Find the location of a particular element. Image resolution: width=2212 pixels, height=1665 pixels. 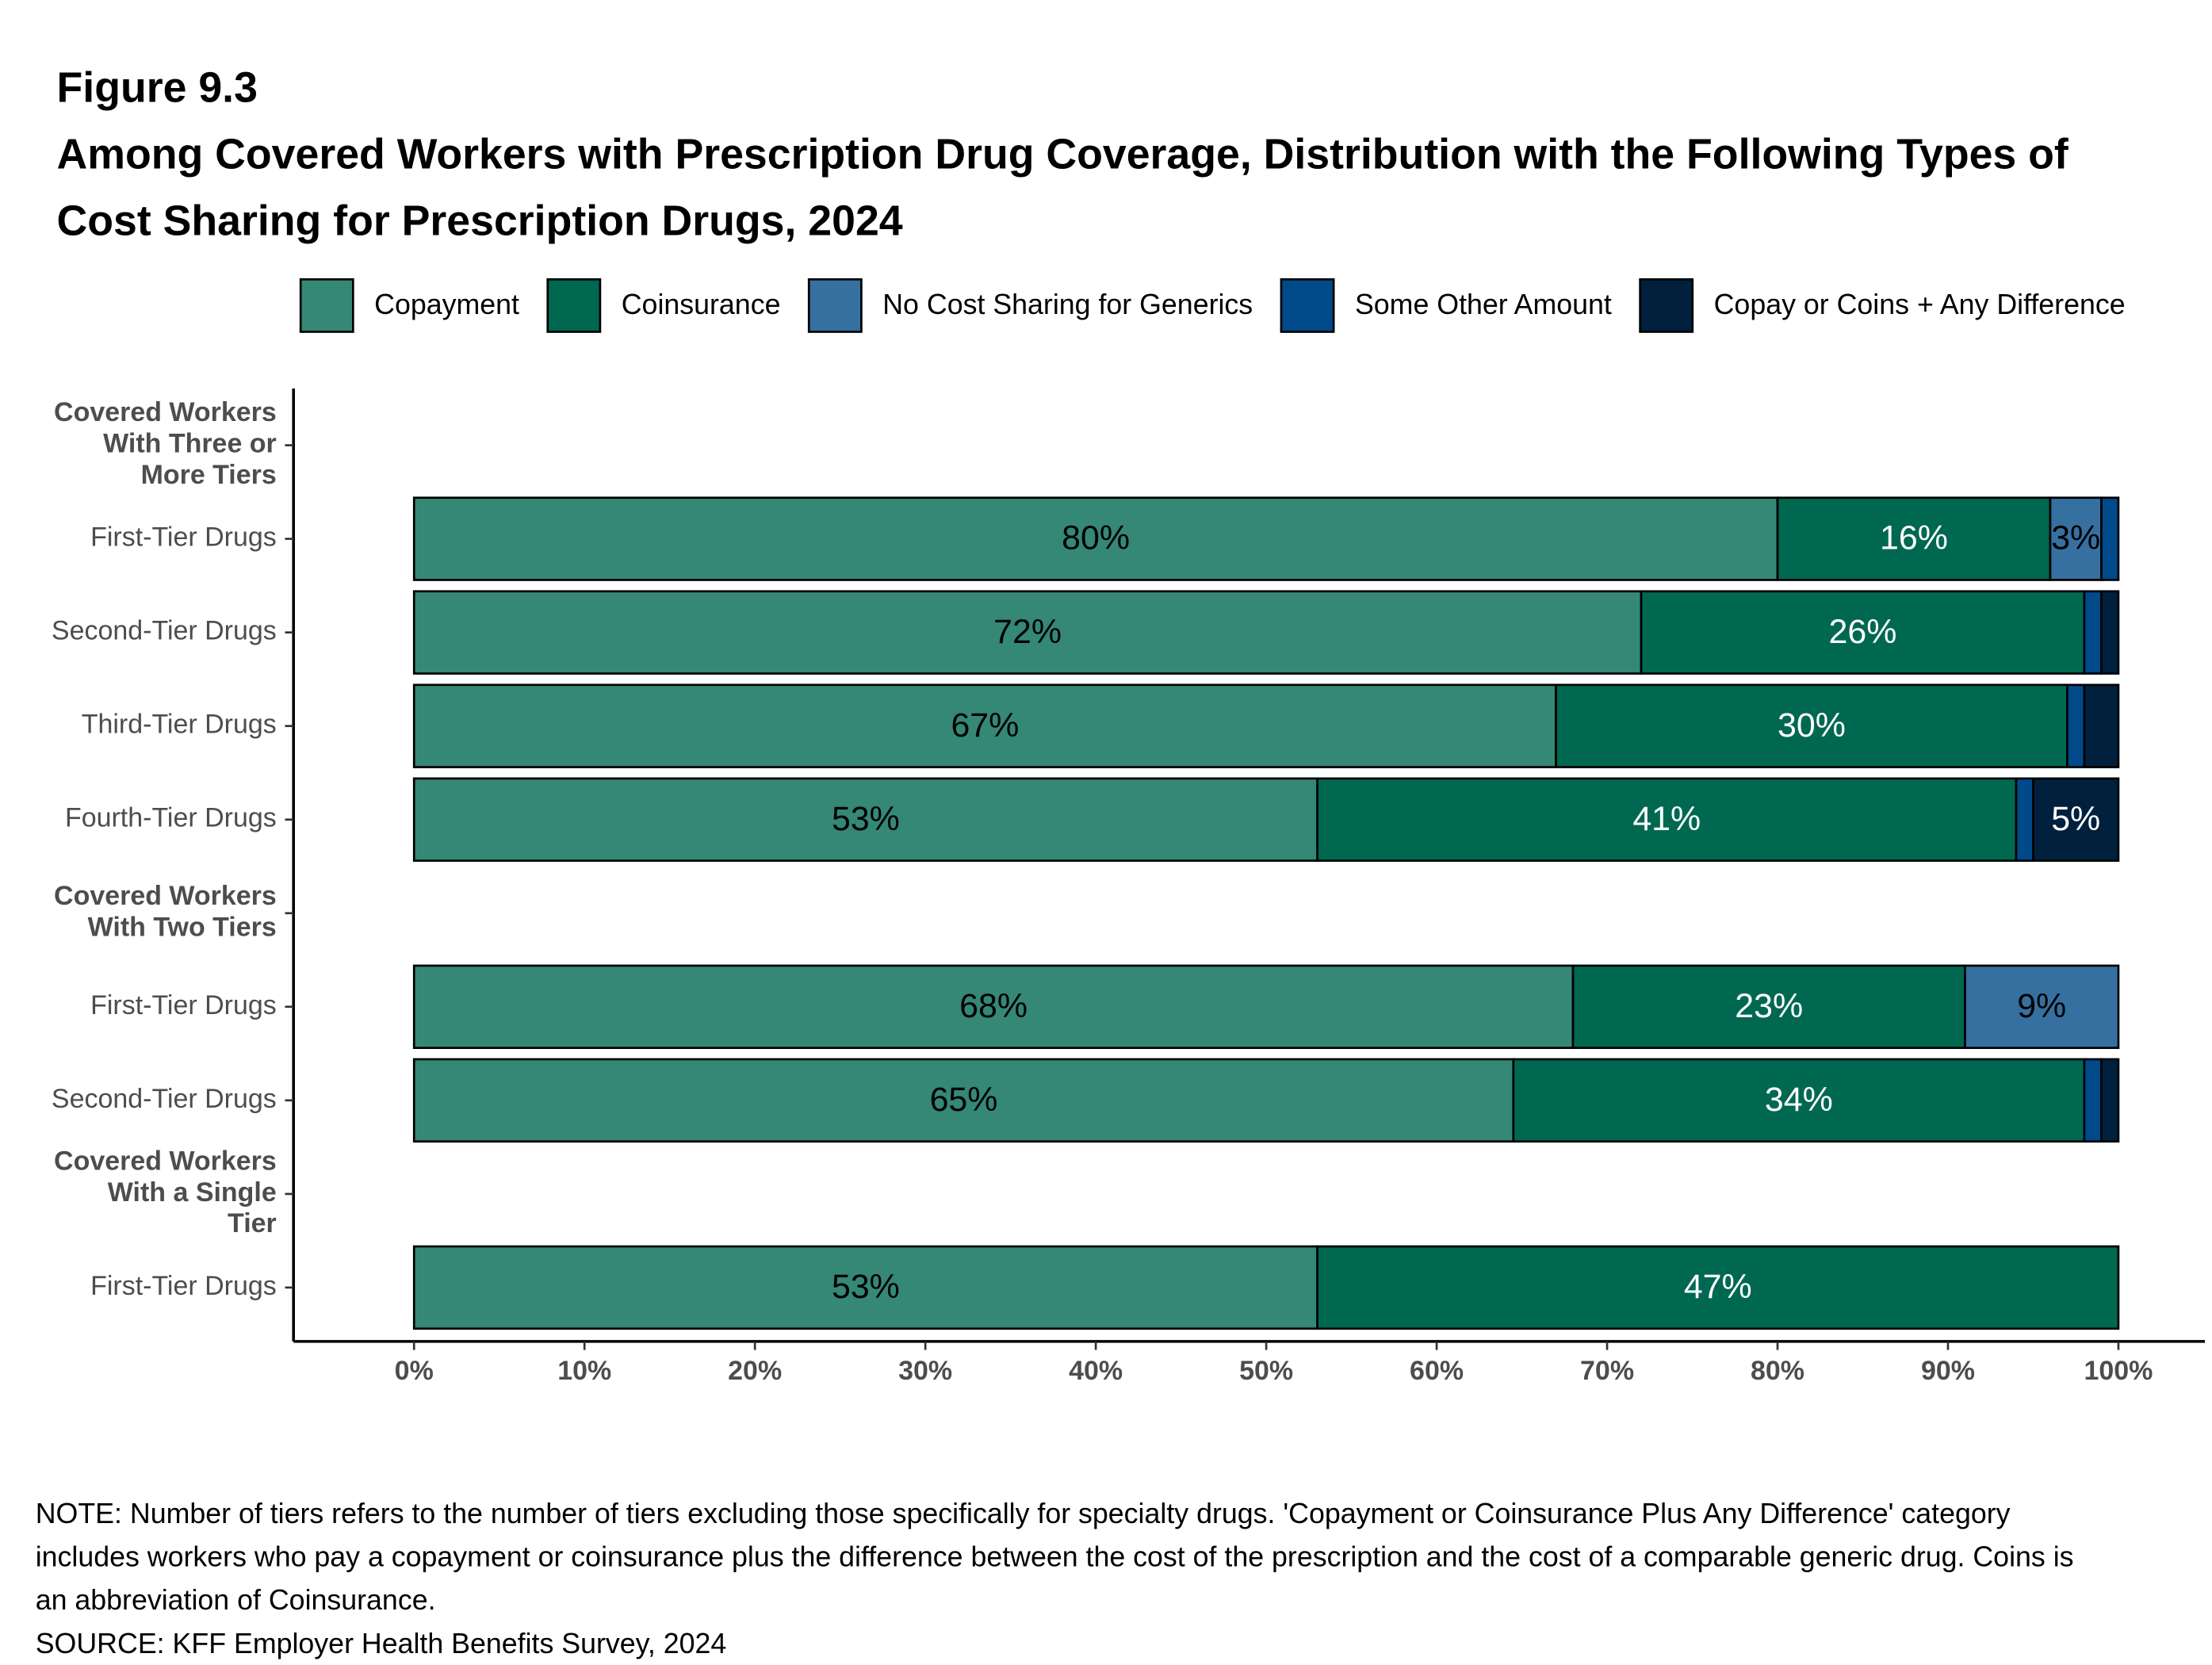

data-label: 80% is located at coordinates (1096, 538).